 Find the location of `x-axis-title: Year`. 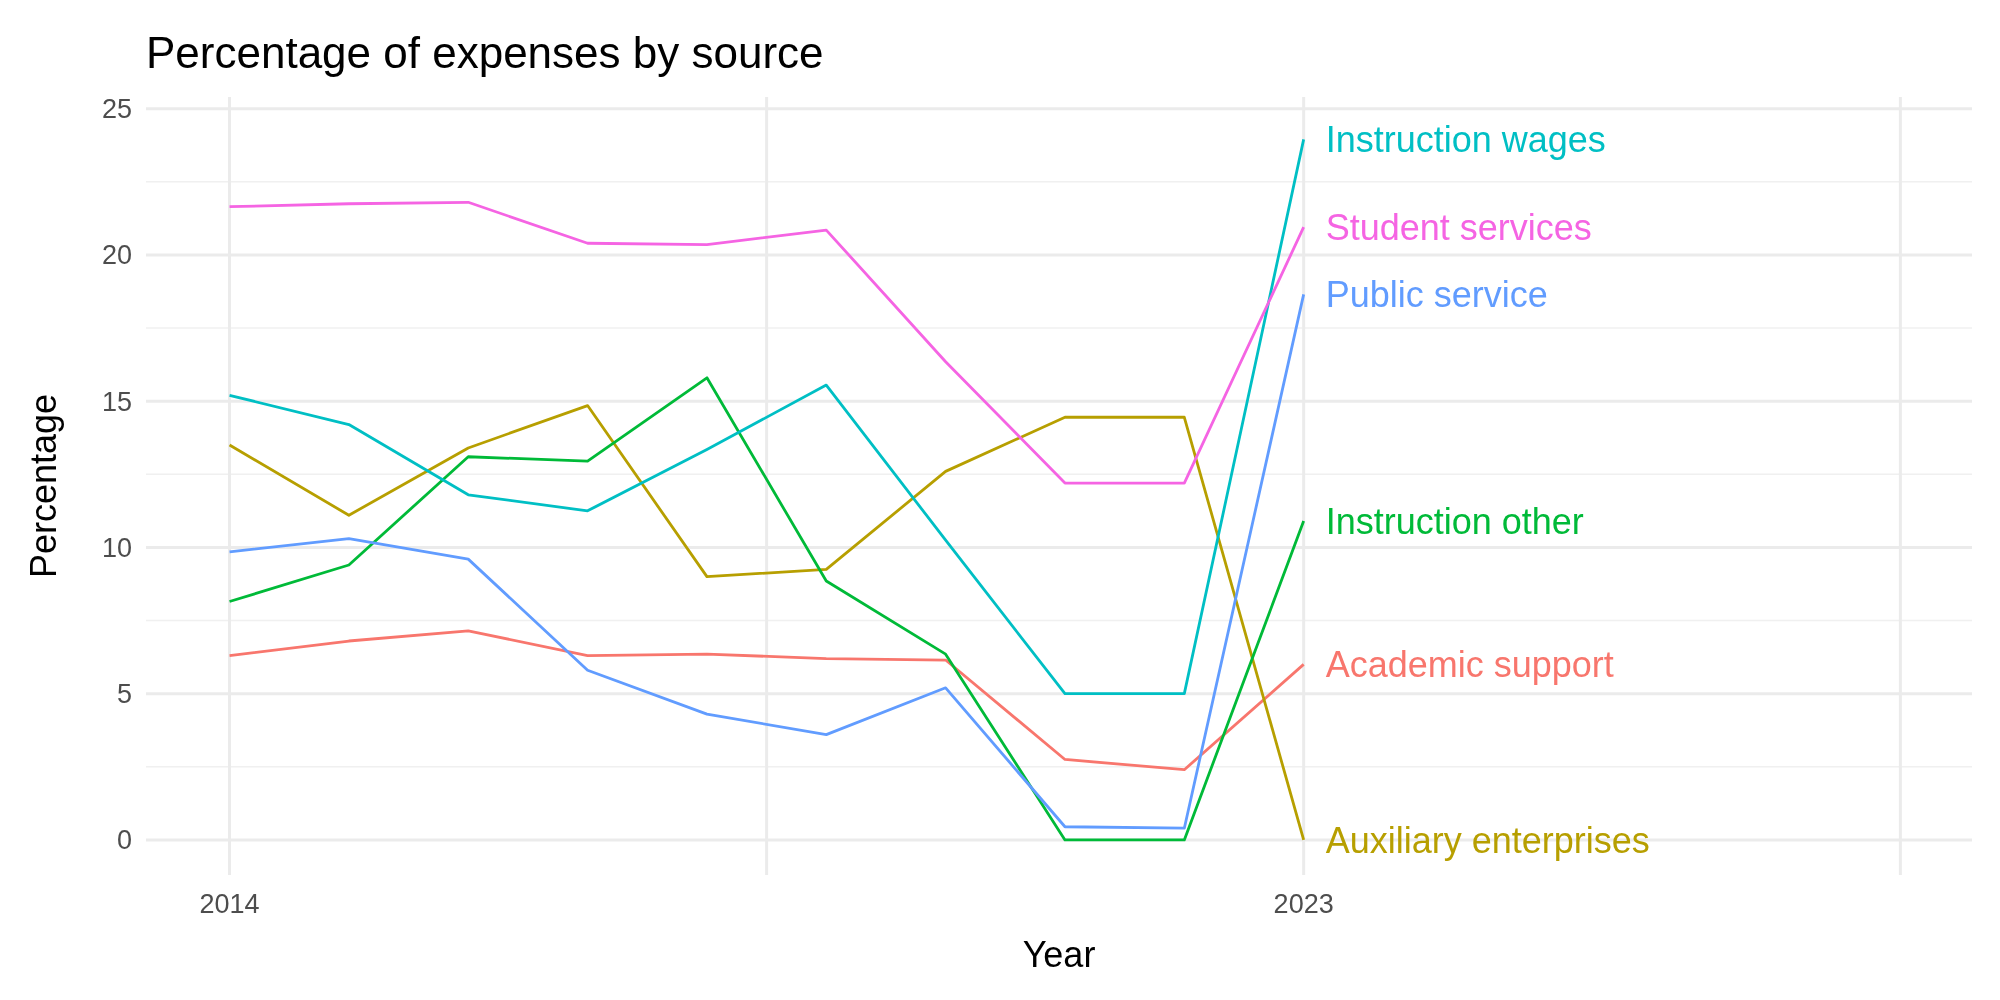

x-axis-title: Year is located at coordinates (1059, 954).